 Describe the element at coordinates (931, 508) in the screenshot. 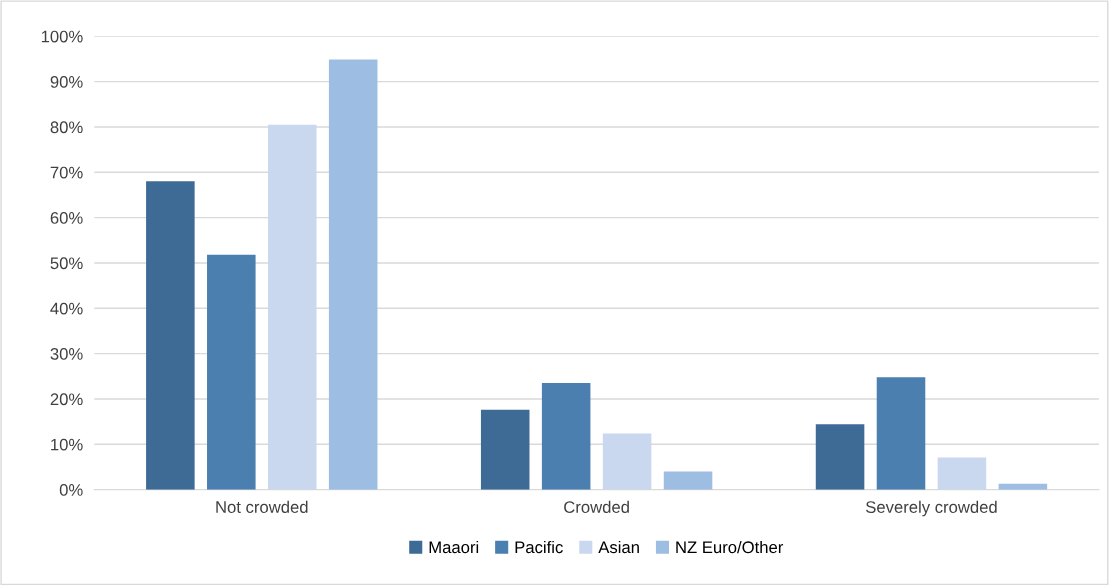

I see `x-tick-label: Severely crowded` at that location.